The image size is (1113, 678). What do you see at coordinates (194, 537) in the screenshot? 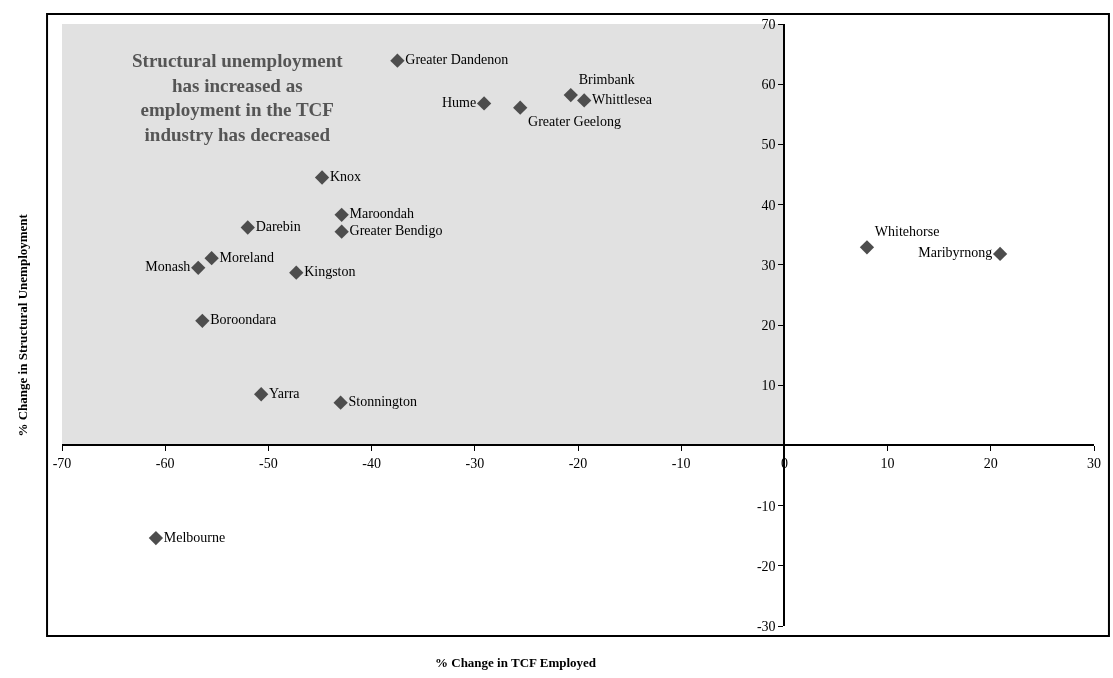
I see `series-label: Melbourne` at bounding box center [194, 537].